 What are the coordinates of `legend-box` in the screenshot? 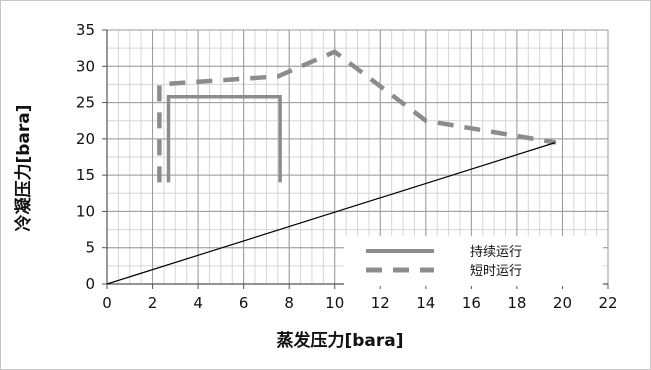 It's located at (473, 261).